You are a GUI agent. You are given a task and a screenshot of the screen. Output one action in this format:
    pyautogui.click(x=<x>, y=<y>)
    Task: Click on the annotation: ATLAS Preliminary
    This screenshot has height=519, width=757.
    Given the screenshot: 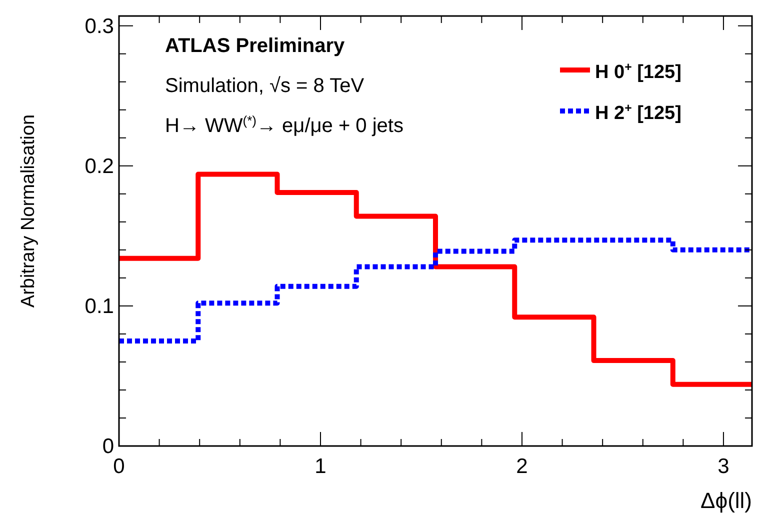 What is the action you would take?
    pyautogui.click(x=255, y=46)
    